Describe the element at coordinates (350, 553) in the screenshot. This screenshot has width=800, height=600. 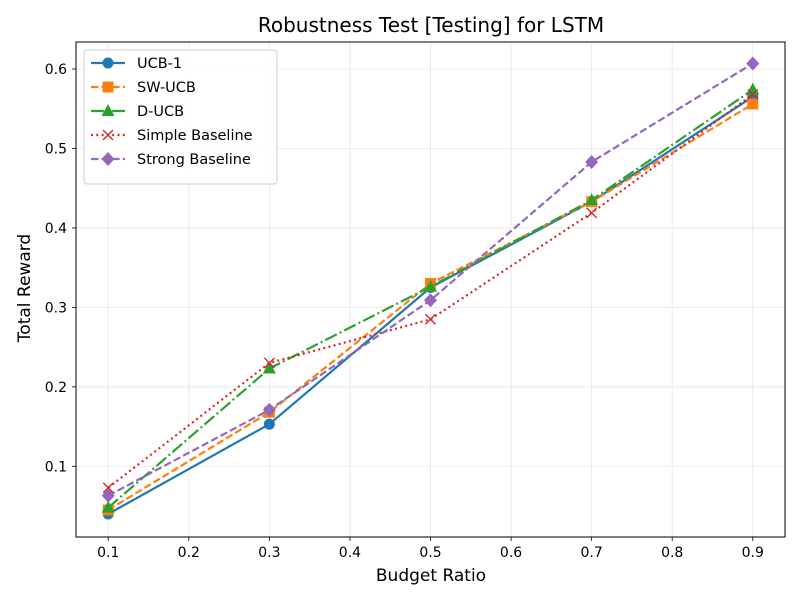
I see `x-tick-label: 0.4` at that location.